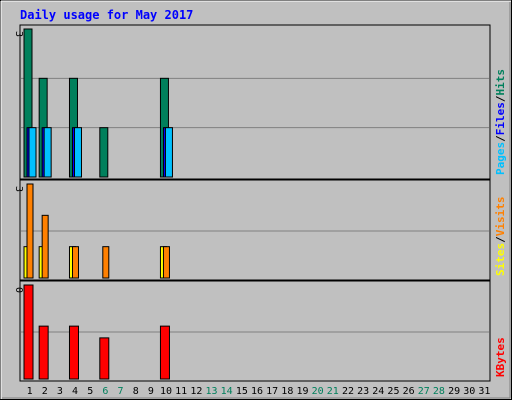 The height and width of the screenshot is (400, 512). What do you see at coordinates (45, 391) in the screenshot?
I see `x-tick-label: 2` at bounding box center [45, 391].